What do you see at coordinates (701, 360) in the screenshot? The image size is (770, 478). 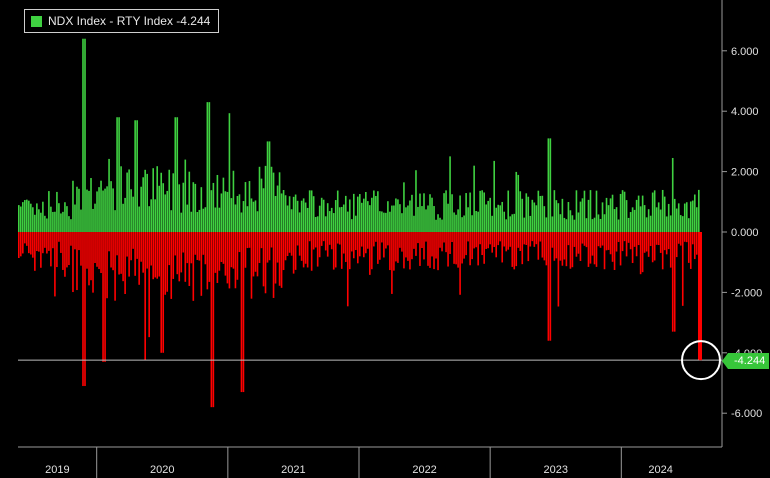 I see `highlight-circle` at bounding box center [701, 360].